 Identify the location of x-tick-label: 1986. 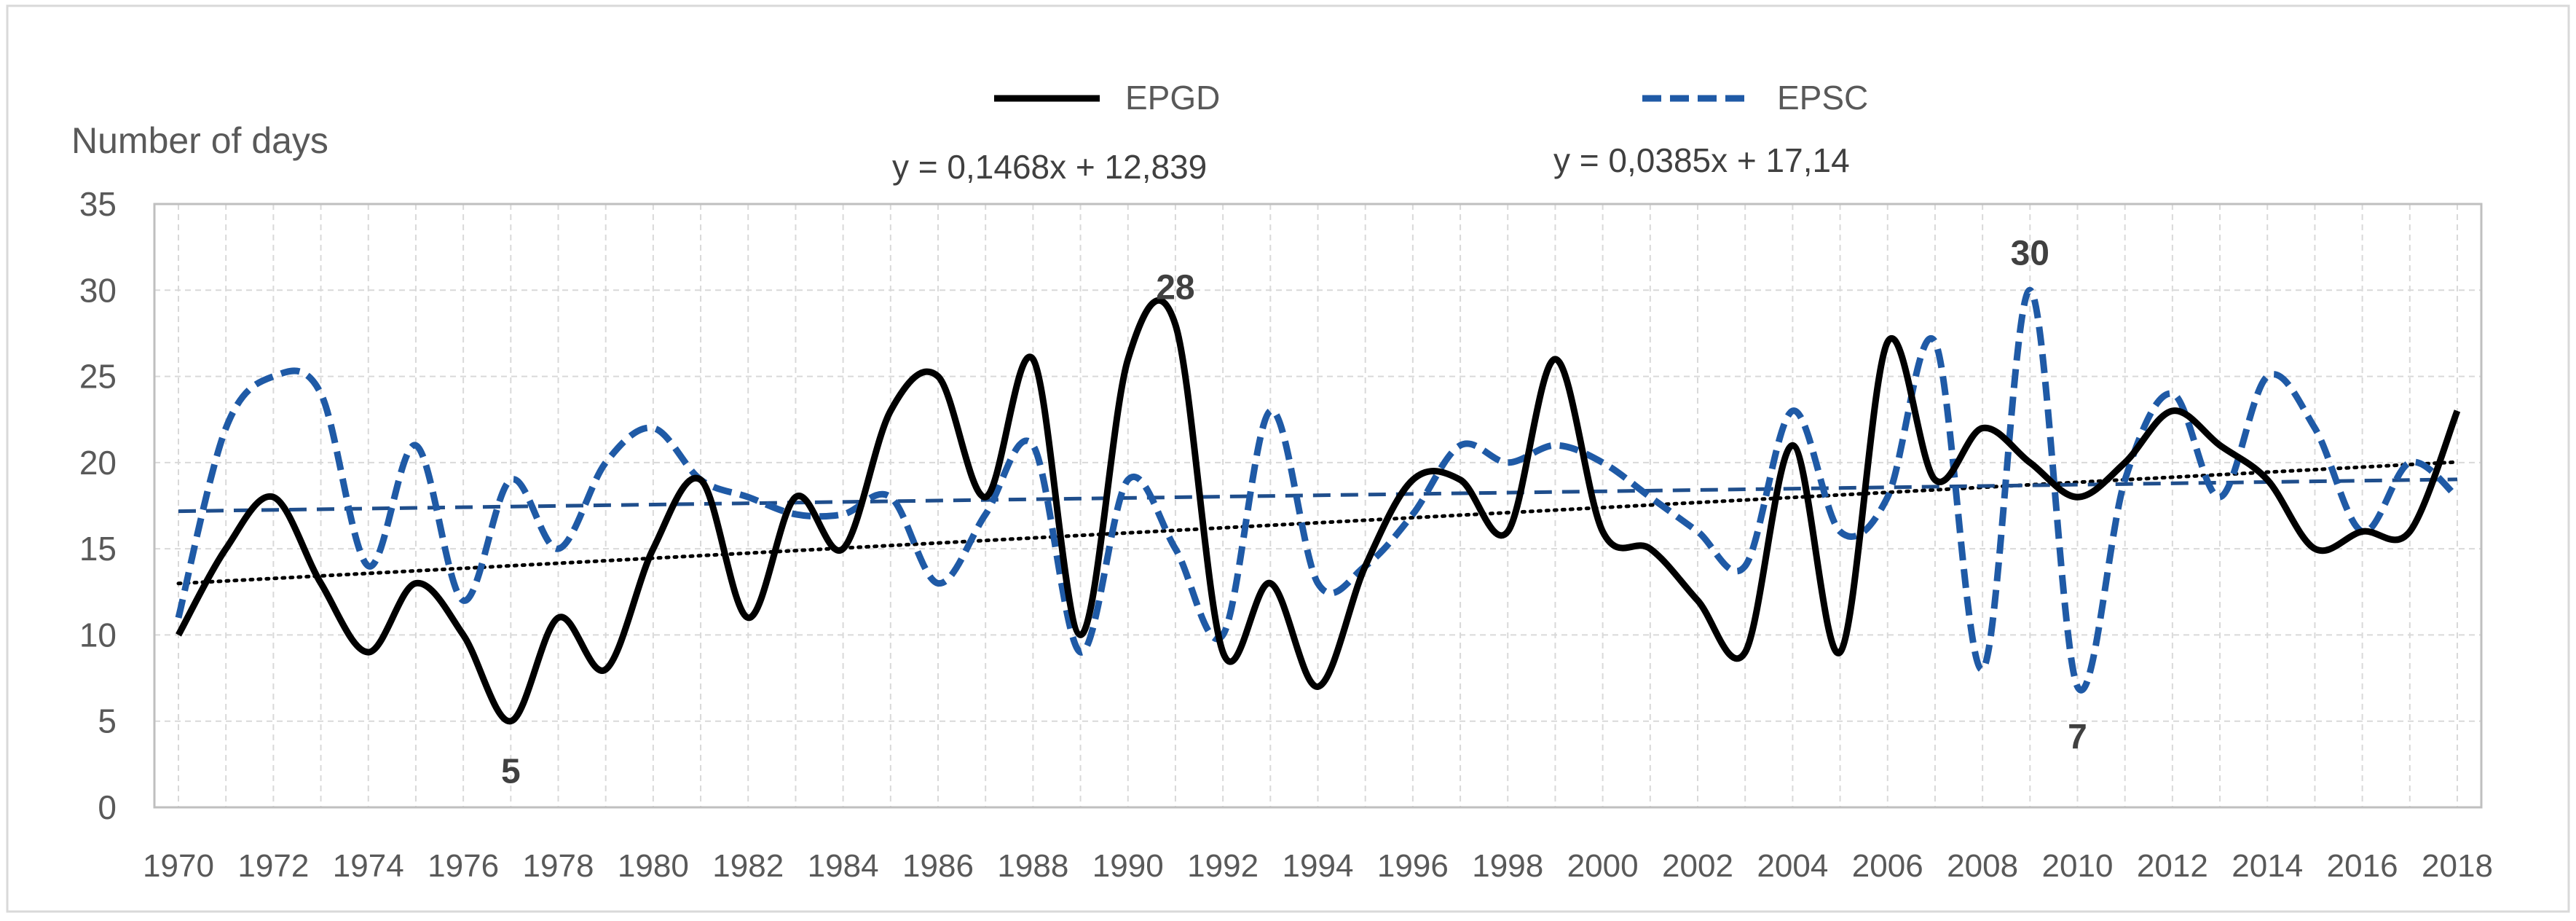
(938, 866).